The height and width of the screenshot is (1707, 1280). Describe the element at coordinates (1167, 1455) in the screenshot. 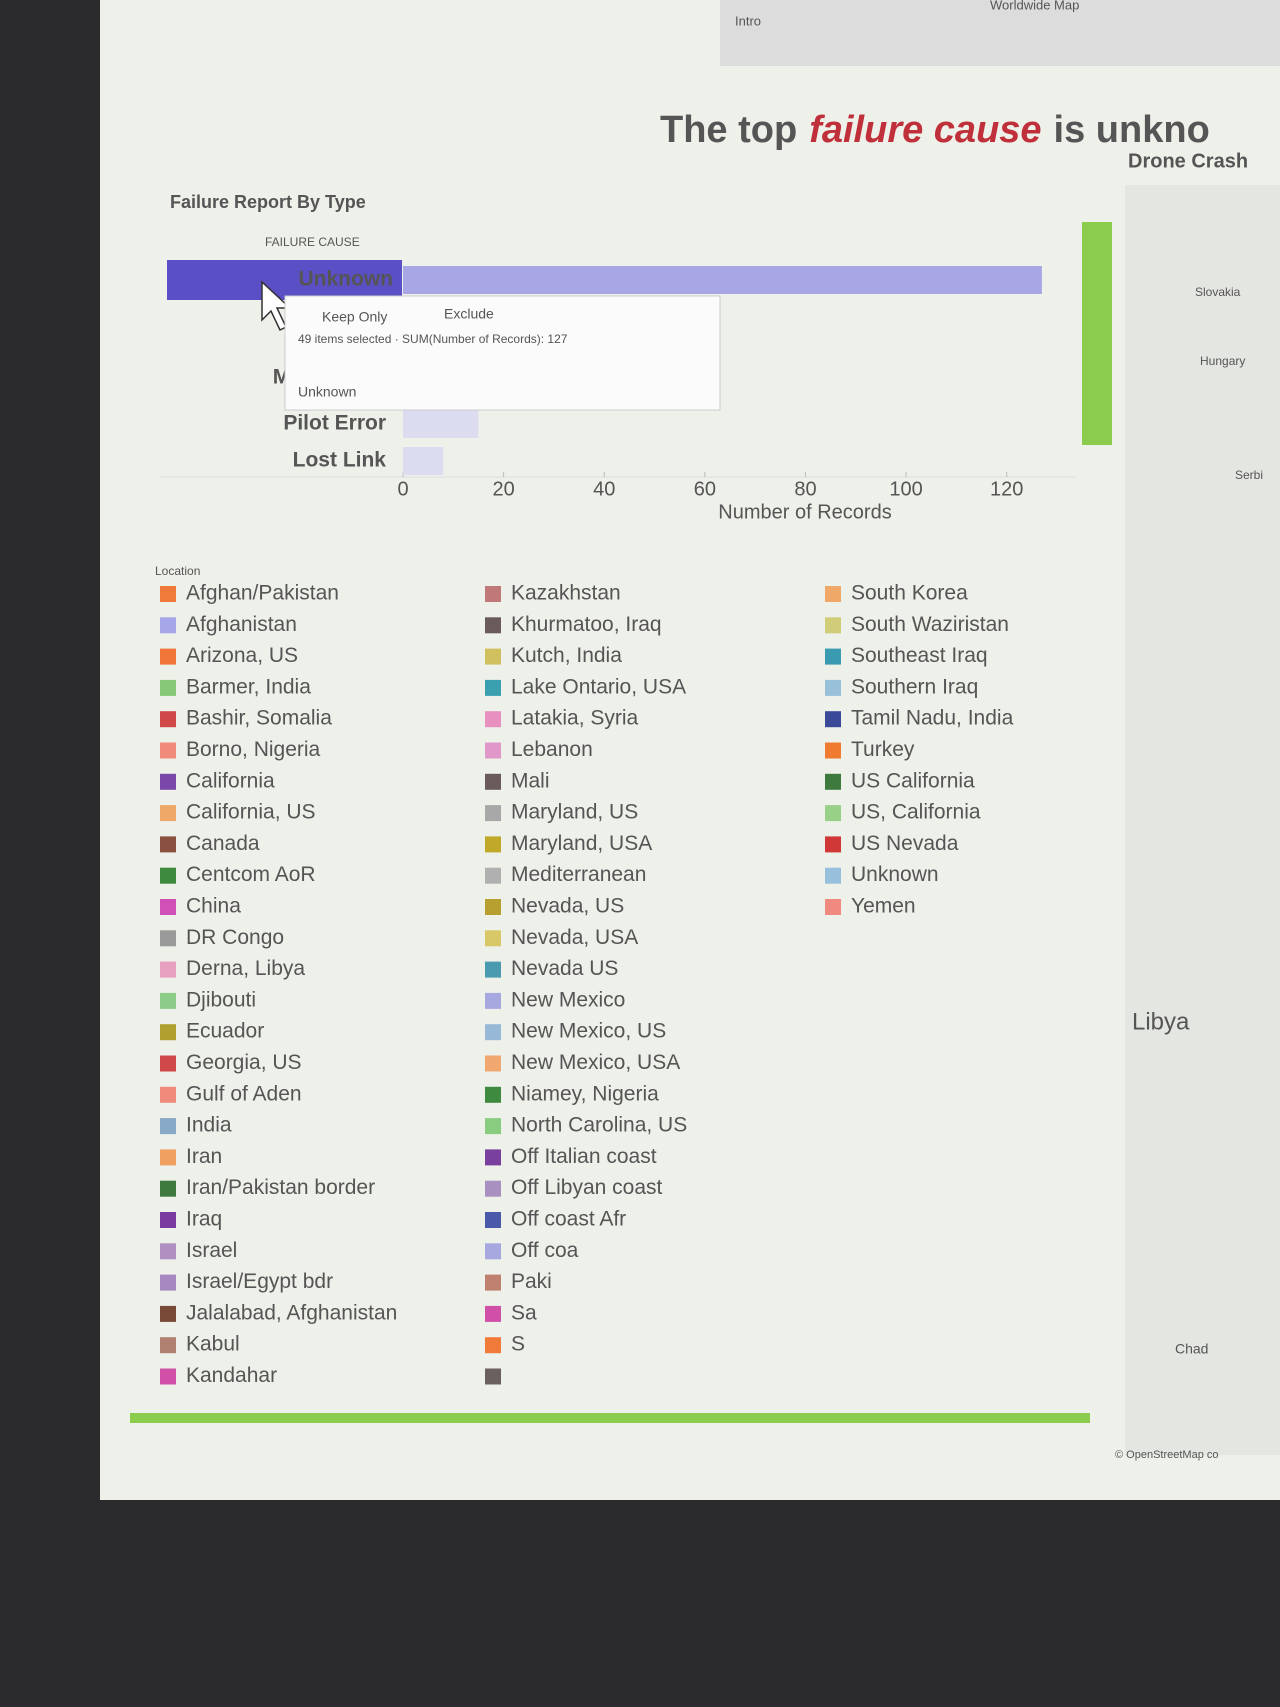

I see `map-credit: © OpenStreetMap co` at that location.